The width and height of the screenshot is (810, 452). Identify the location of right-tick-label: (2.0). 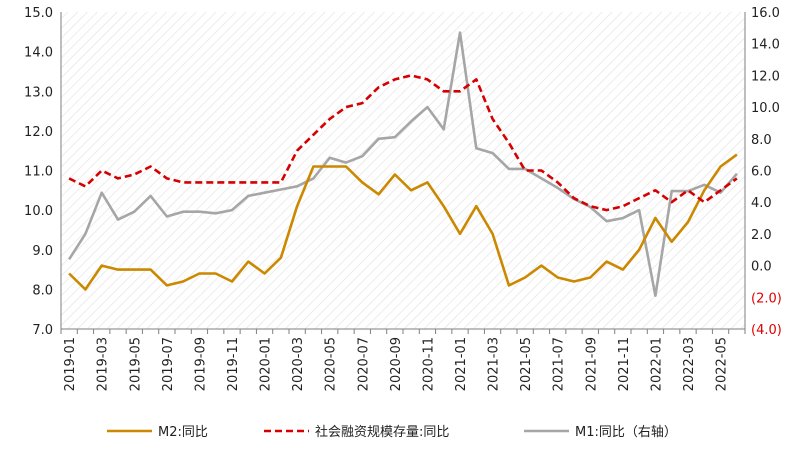
(766, 298).